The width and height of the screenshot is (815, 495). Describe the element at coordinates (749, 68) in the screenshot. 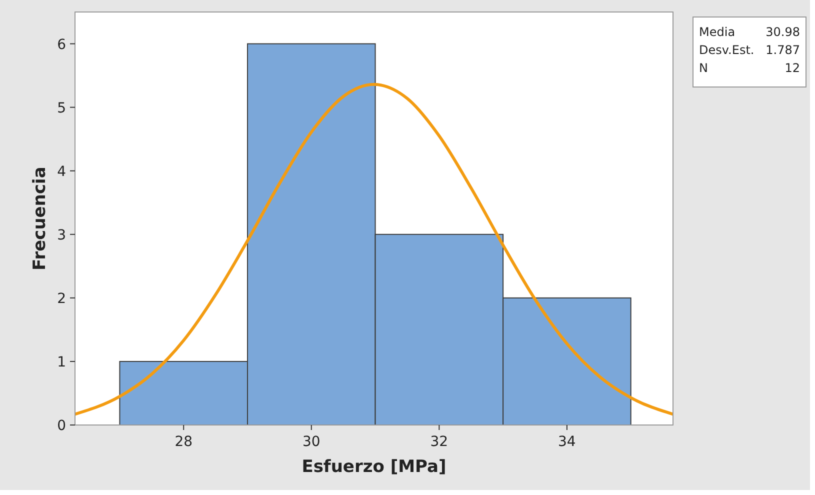

I see `text: N 12` at that location.